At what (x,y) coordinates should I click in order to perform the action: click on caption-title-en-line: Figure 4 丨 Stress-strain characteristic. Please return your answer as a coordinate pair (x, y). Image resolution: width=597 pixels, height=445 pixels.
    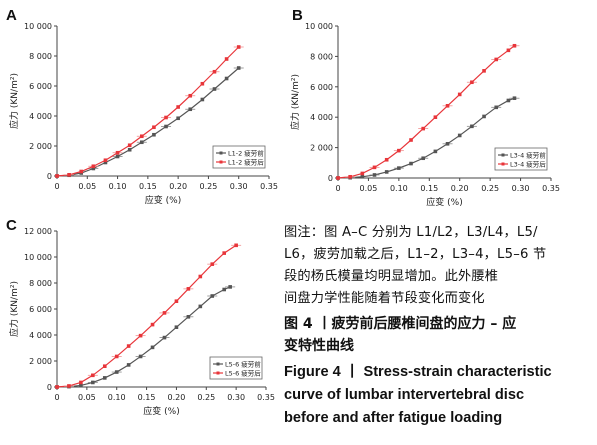
    Looking at the image, I should click on (418, 372).